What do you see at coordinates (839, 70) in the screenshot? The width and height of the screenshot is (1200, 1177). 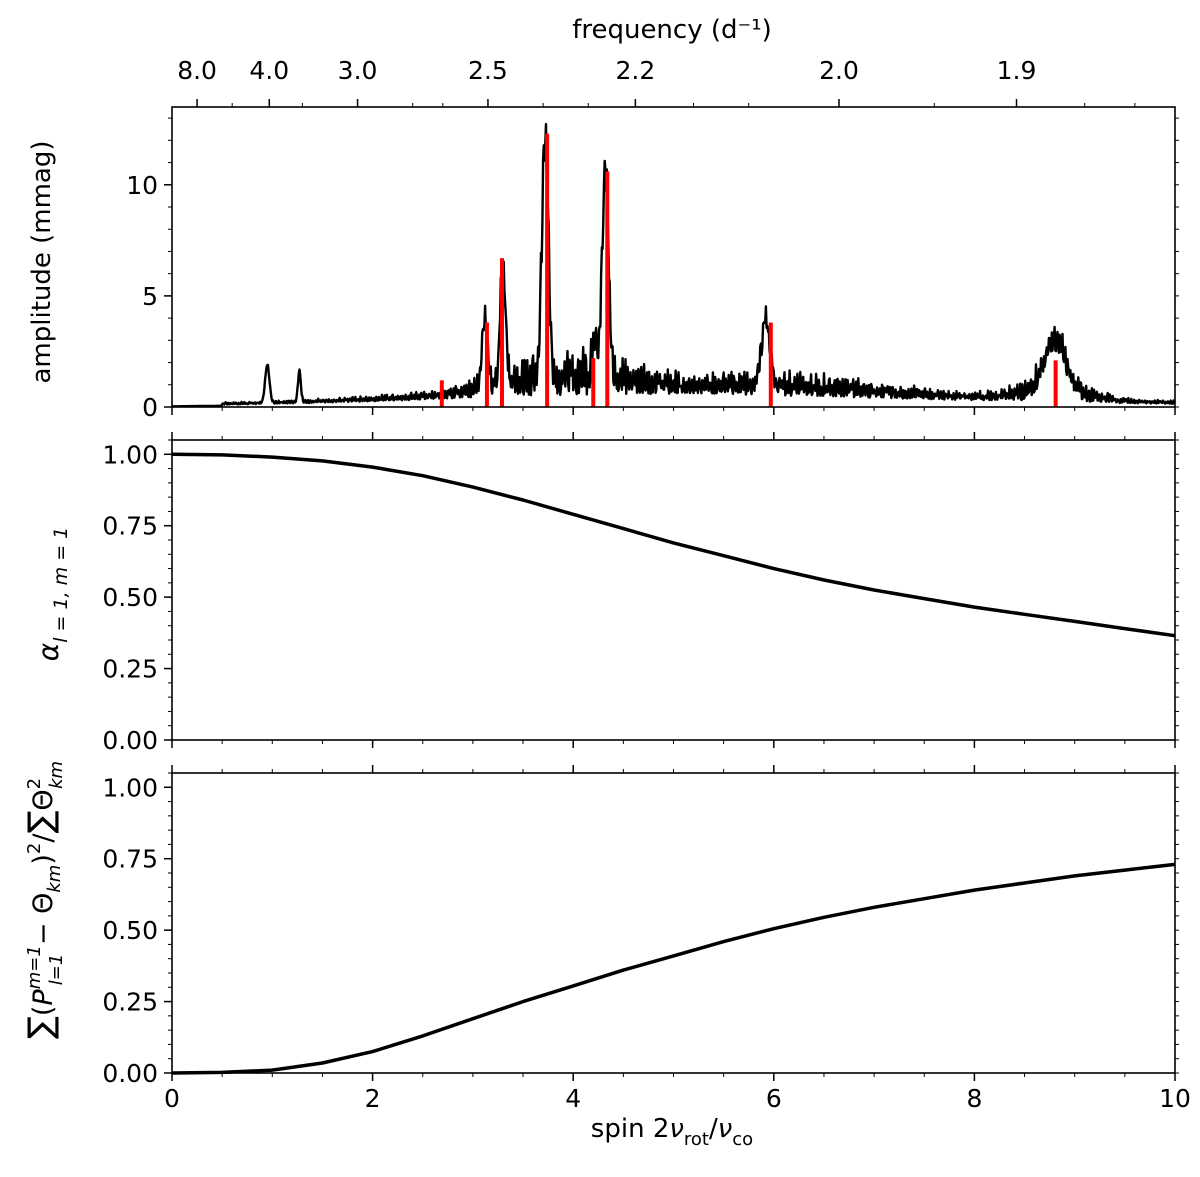 I see `freq-tick-label: 2.0` at bounding box center [839, 70].